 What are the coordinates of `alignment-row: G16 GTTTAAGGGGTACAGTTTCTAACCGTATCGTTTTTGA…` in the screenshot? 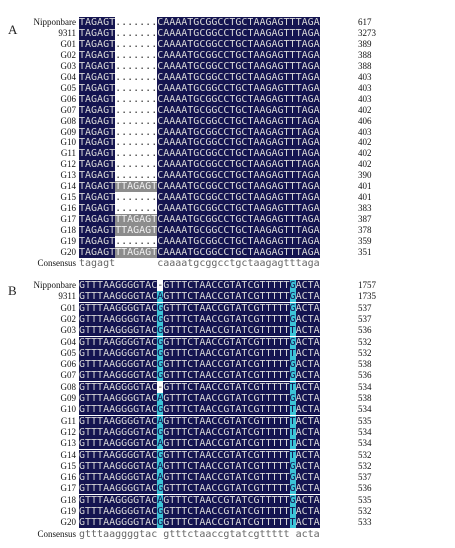 It's located at (227, 478).